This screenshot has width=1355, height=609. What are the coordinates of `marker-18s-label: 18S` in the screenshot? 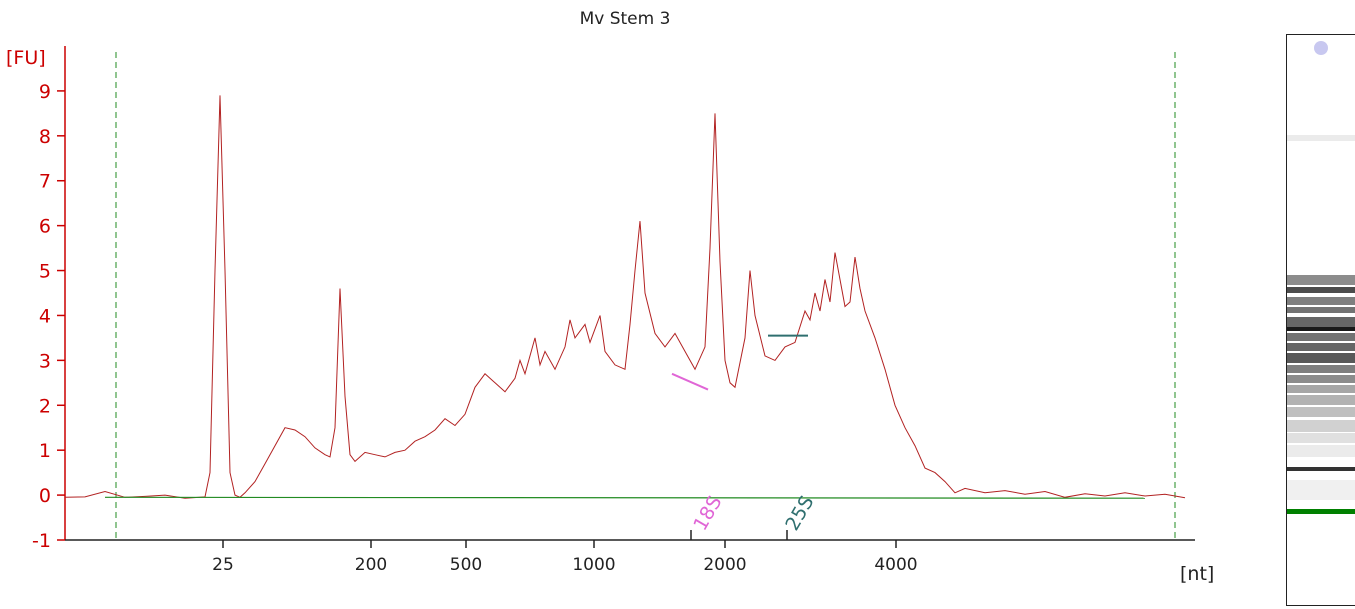 It's located at (707, 513).